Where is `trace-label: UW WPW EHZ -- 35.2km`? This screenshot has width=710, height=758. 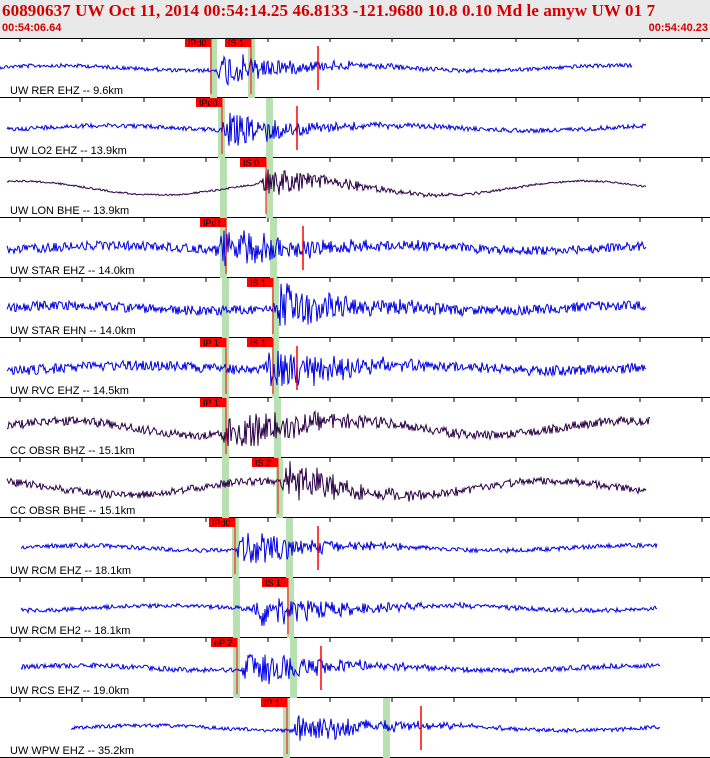 trace-label: UW WPW EHZ -- 35.2km is located at coordinates (72, 751).